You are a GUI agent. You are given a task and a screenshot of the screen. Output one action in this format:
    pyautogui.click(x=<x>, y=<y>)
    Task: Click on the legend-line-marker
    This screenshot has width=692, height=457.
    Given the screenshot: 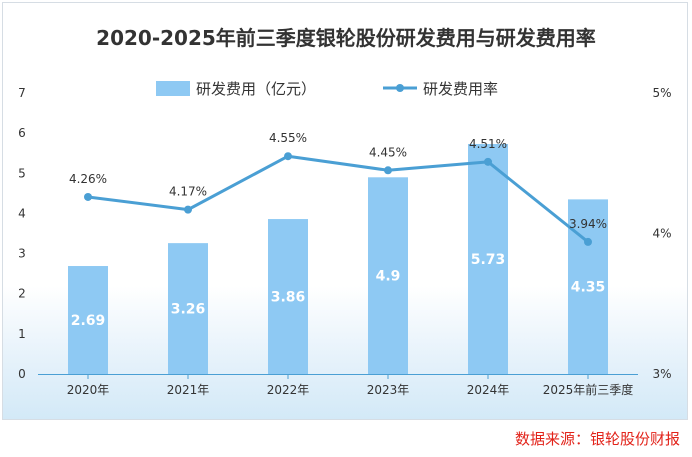 What is the action you would take?
    pyautogui.click(x=400, y=88)
    